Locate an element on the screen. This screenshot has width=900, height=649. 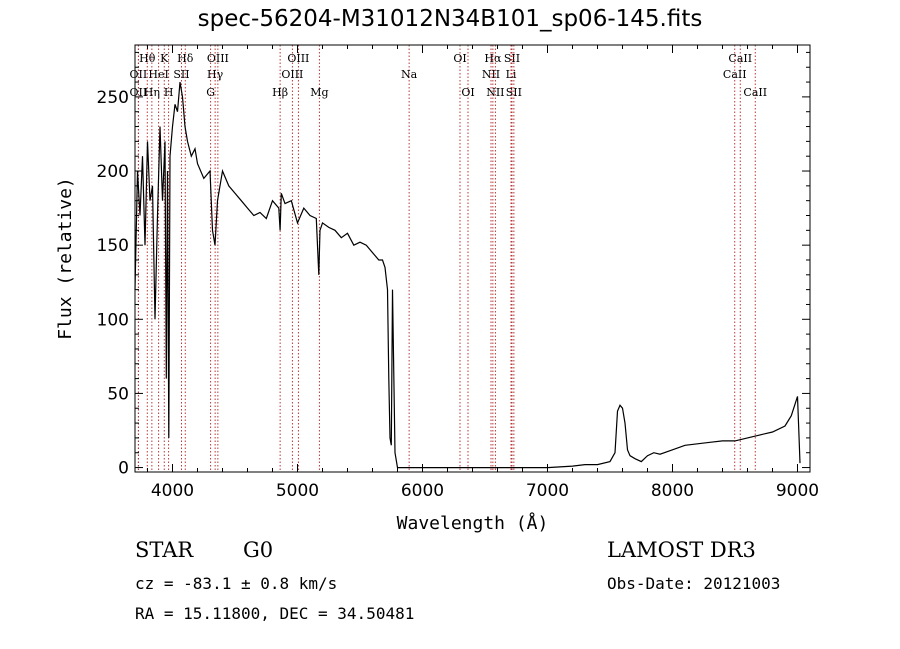
line-marker-label: Hθ is located at coordinates (147, 58).